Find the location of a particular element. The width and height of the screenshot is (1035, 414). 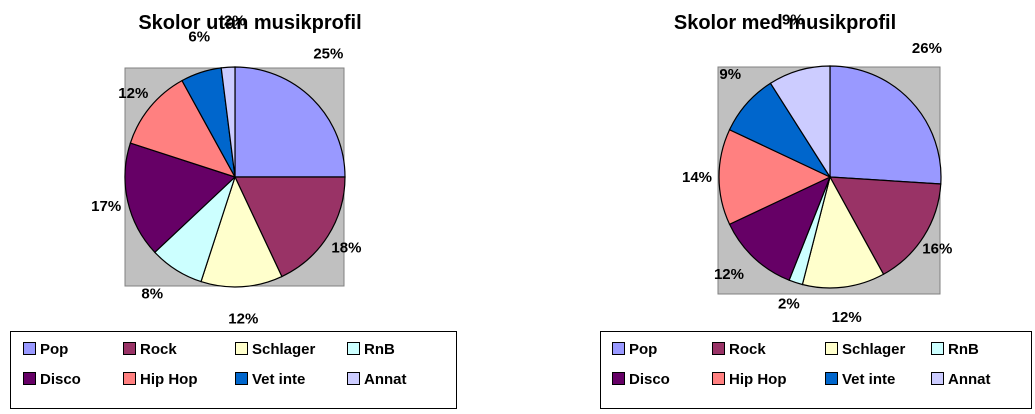

data-label: 18% is located at coordinates (346, 248).